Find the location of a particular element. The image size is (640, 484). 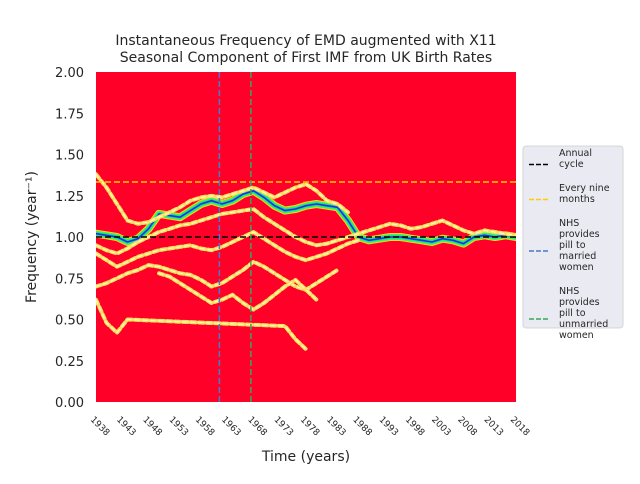

ridge-lower-a-stroke is located at coordinates (228, 249).